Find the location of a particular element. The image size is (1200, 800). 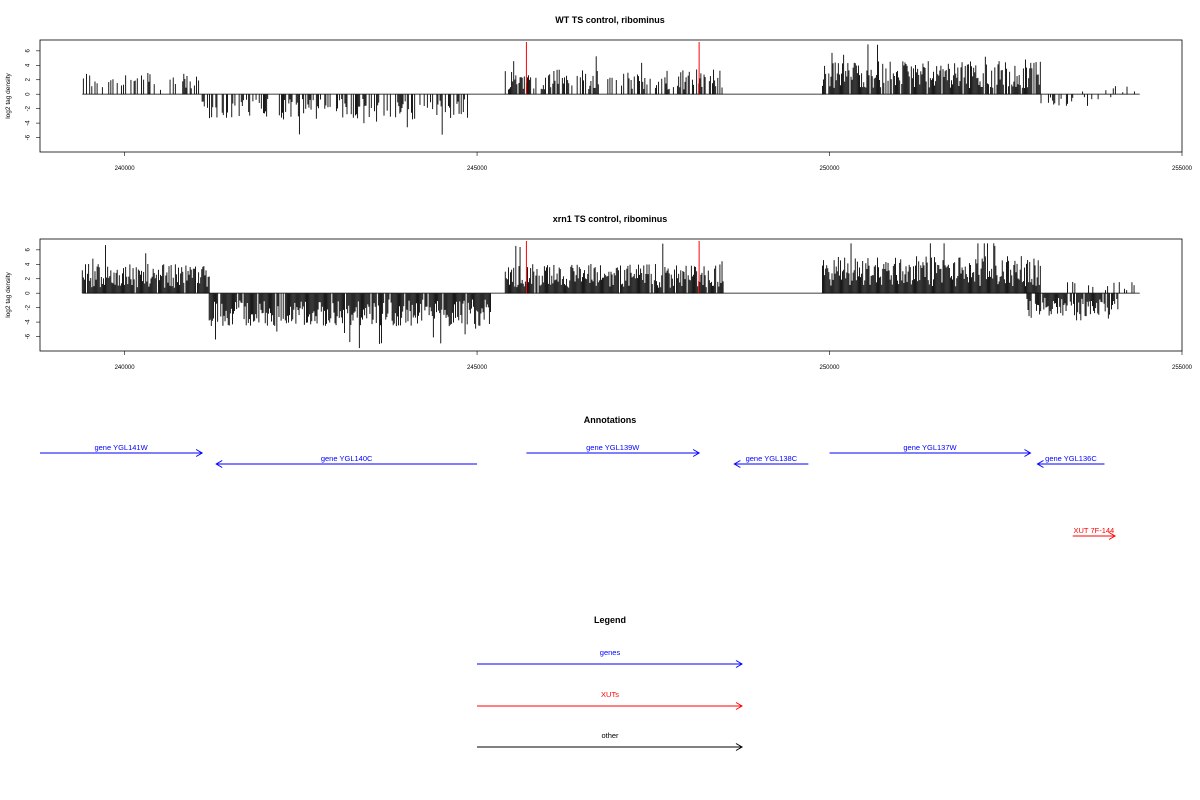

feature-gene-ygl136c: gene YGL136C is located at coordinates (1070, 461).